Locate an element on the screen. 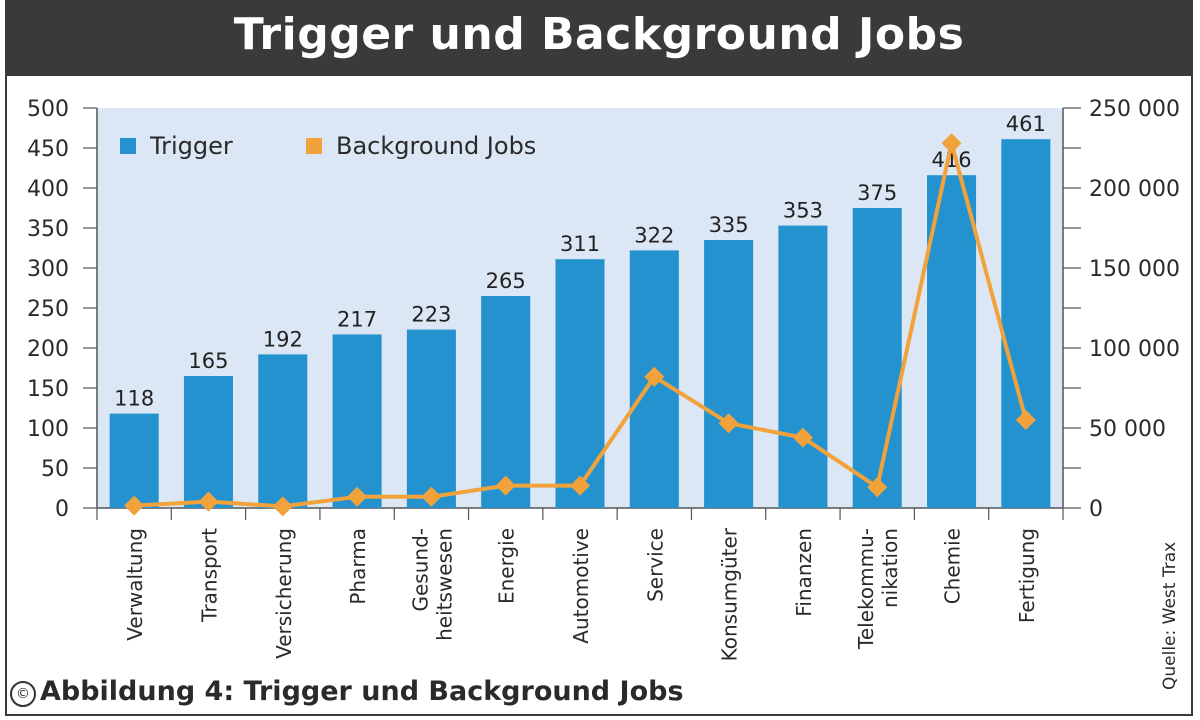  x-category-label: Fertigung is located at coordinates (1027, 575).